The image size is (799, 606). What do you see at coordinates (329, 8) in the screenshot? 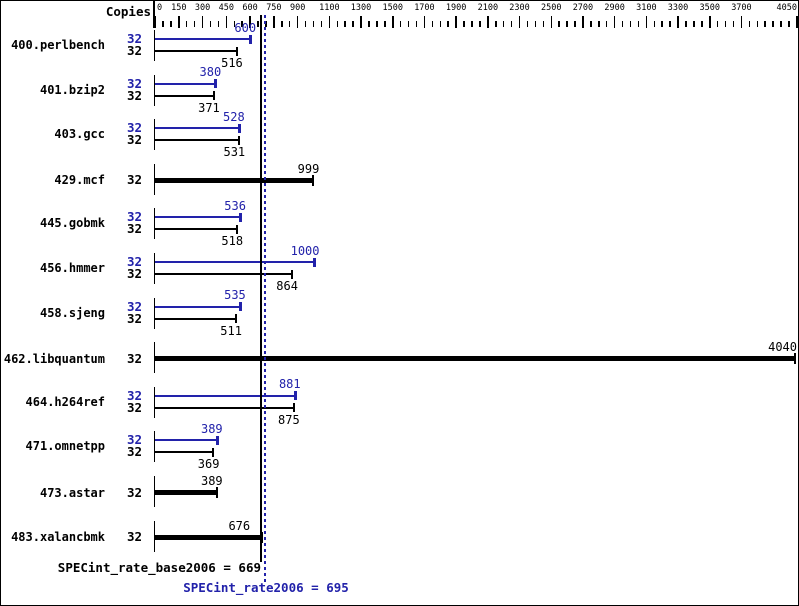
I see `axis-tick-label: 1100` at bounding box center [329, 8].